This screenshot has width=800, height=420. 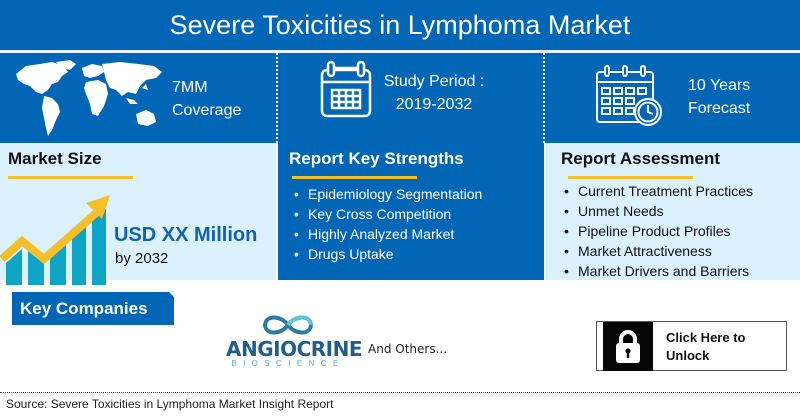 I want to click on calendar-clock-icon, so click(x=629, y=95).